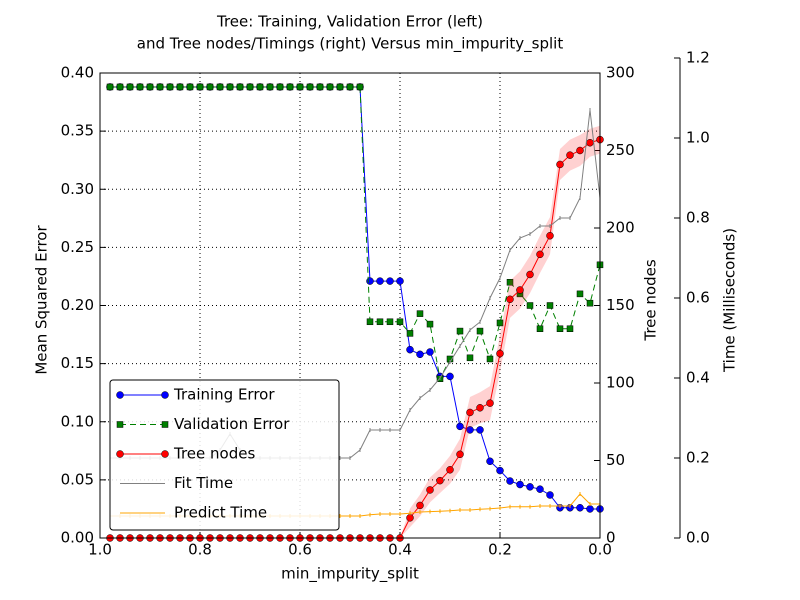 The height and width of the screenshot is (600, 800). I want to click on y-tick-label: 0.35, so click(77, 131).